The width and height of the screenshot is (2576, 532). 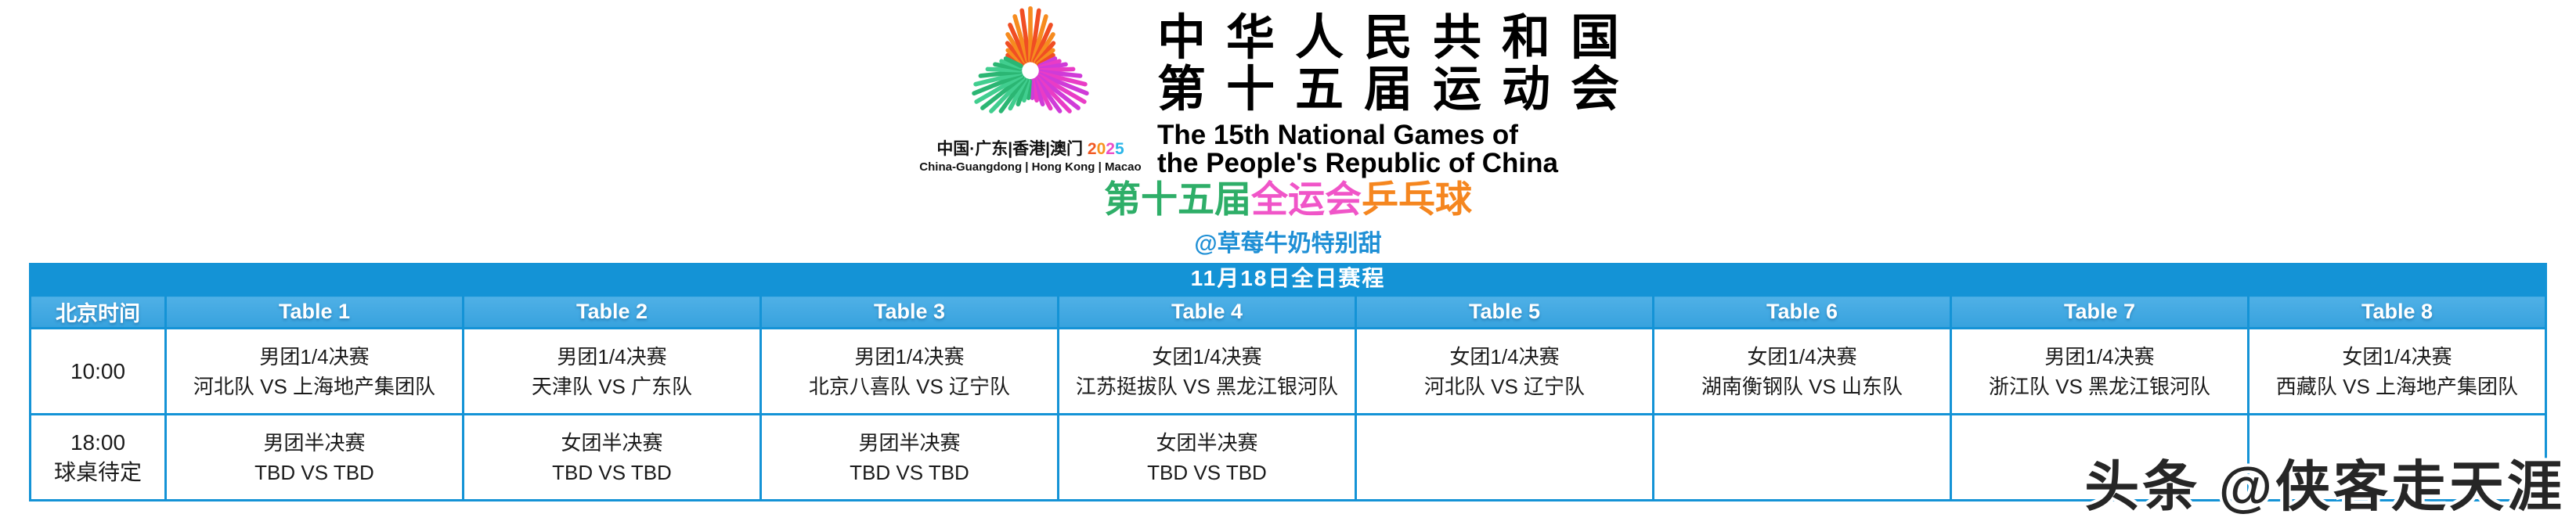 I want to click on toutiao-watermark: 头条 @侠客走天涯, so click(x=2324, y=486).